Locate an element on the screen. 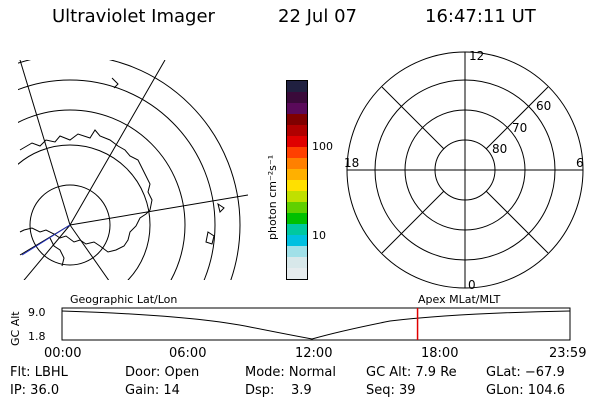 This screenshot has height=400, width=600. footer-dsp: Dsp: 3.9 is located at coordinates (278, 390).